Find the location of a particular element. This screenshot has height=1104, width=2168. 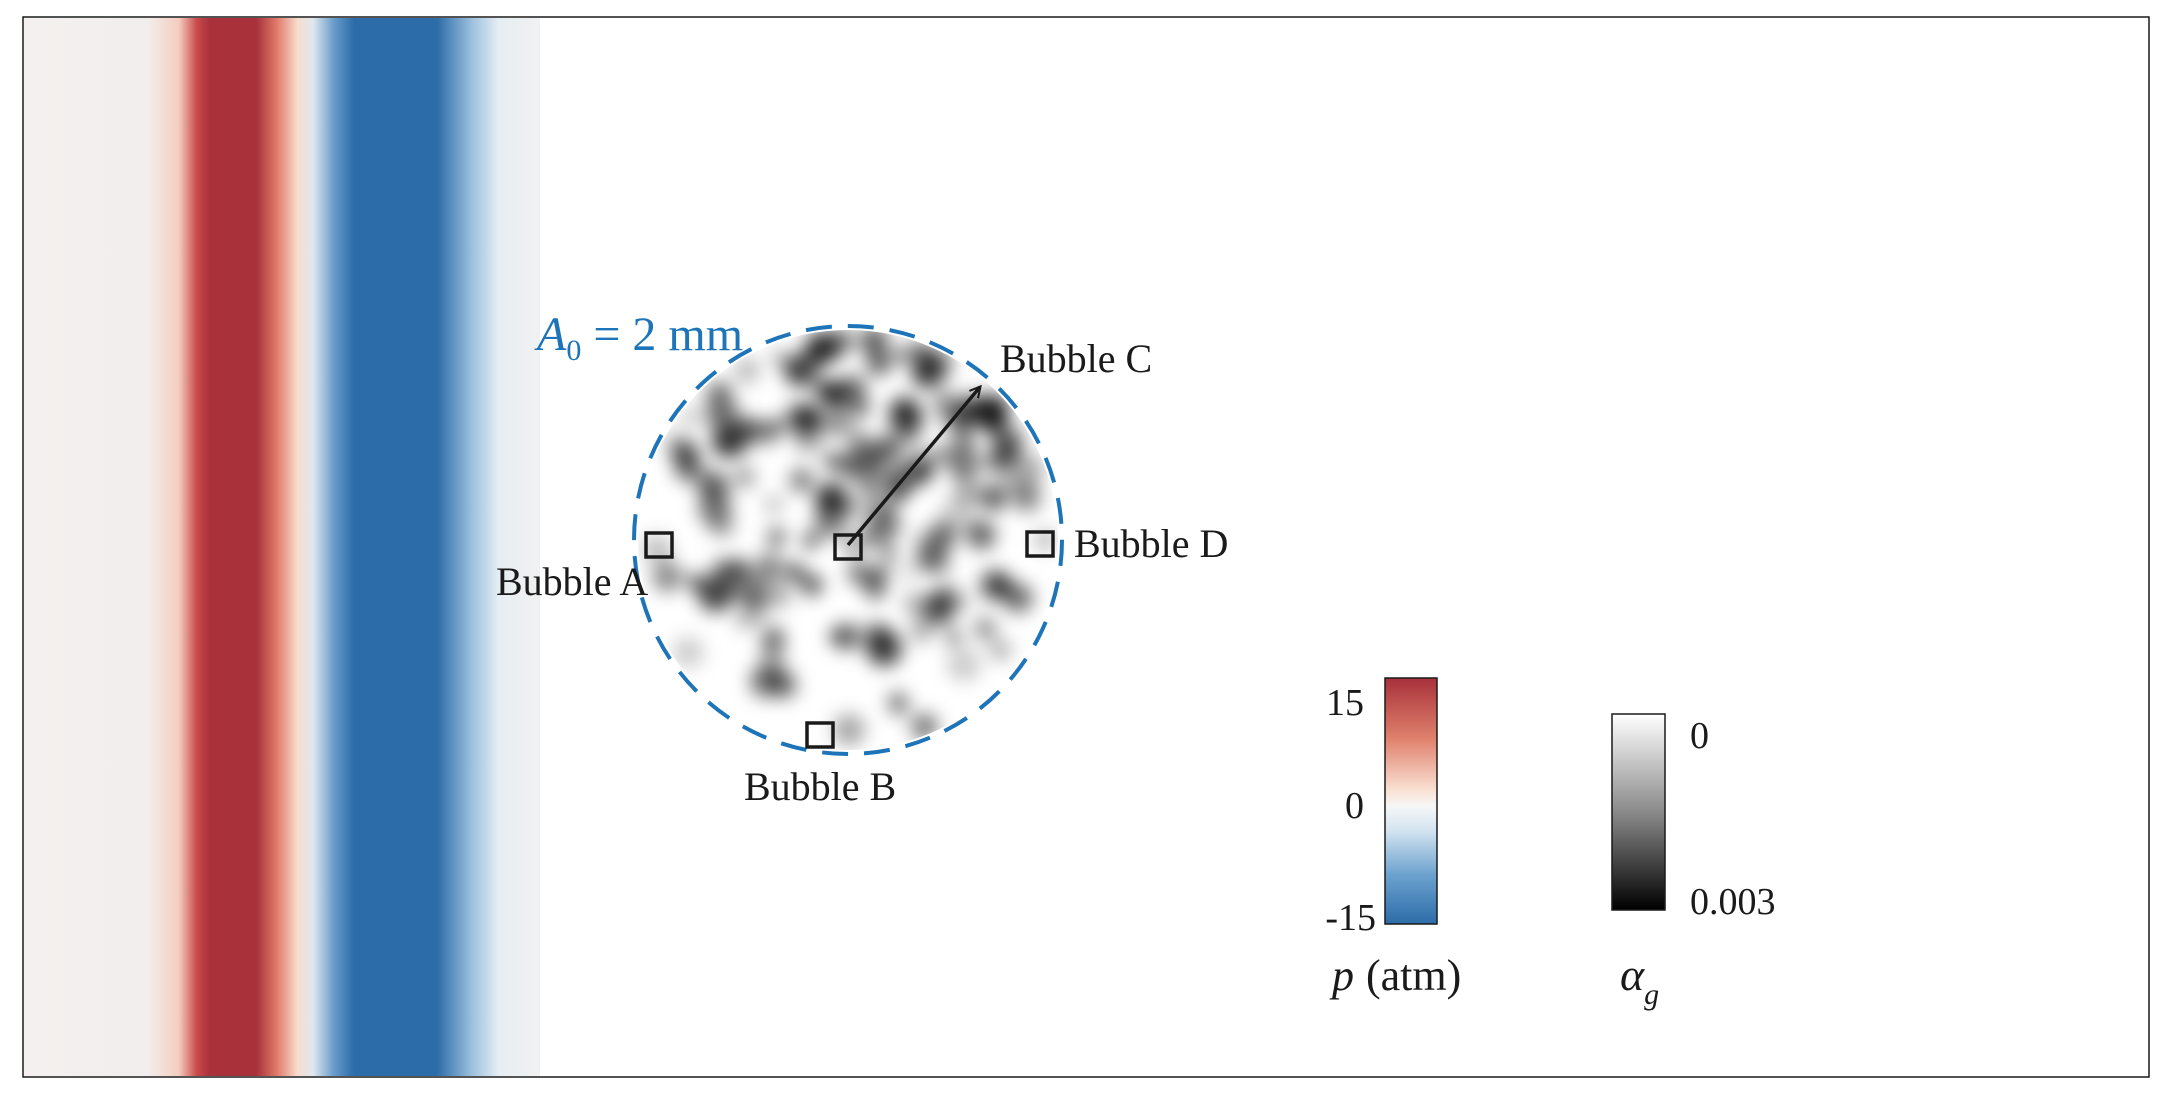

gas-fraction-colorbar: 0 0.003 αg is located at coordinates (1693, 862).